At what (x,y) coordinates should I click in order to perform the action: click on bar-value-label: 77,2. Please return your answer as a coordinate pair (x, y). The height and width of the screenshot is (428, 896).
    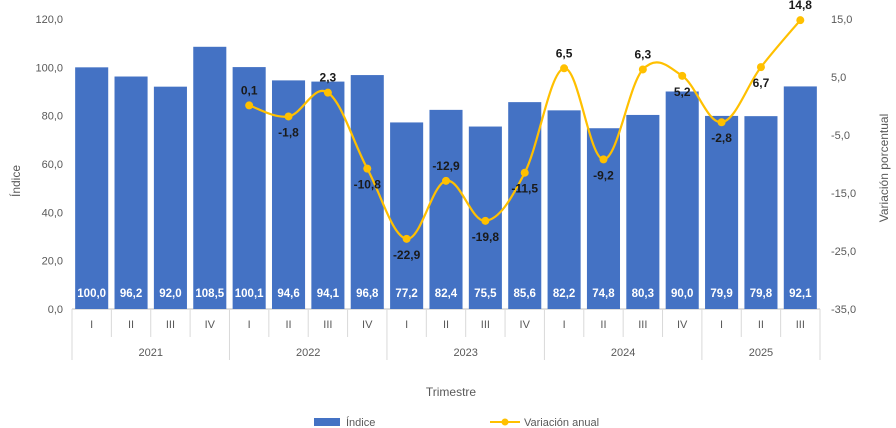
    Looking at the image, I should click on (406, 294).